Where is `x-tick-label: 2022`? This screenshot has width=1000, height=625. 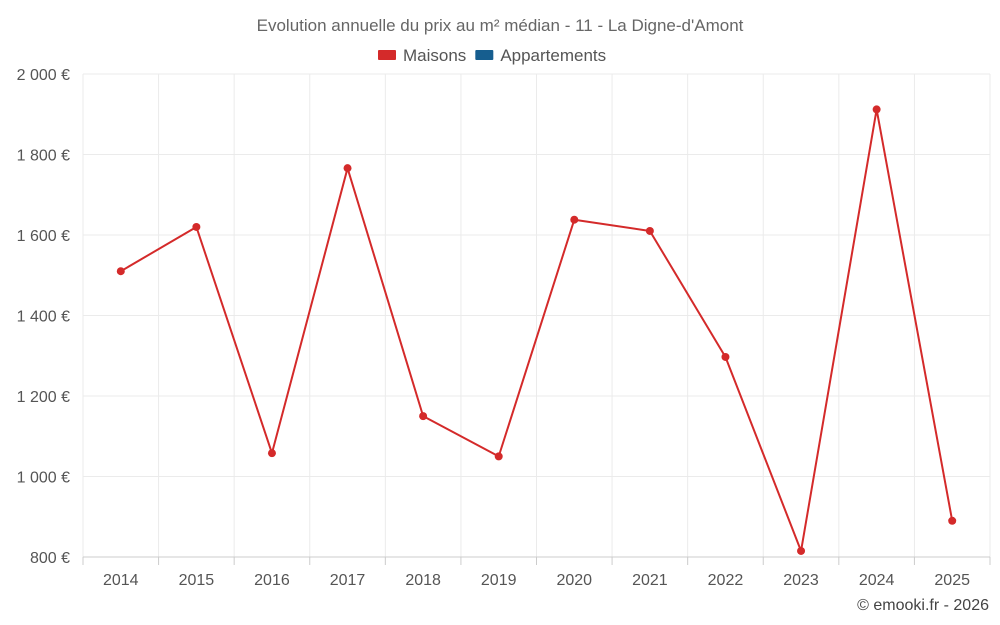
x-tick-label: 2022 is located at coordinates (726, 580).